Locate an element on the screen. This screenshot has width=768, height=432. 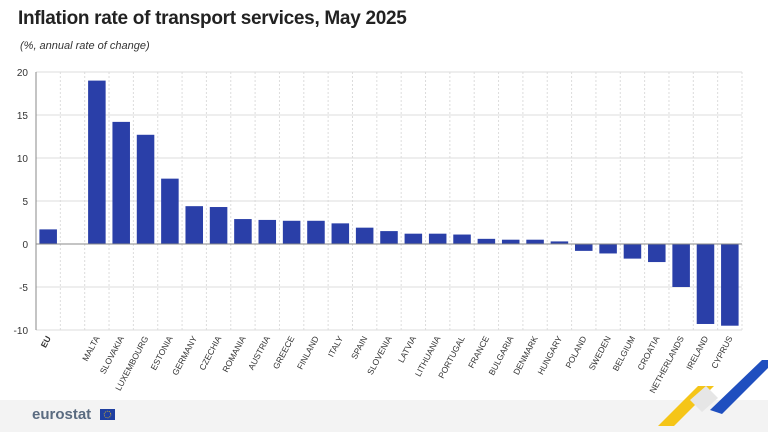
y-tick-label: -10 is located at coordinates (21, 331).